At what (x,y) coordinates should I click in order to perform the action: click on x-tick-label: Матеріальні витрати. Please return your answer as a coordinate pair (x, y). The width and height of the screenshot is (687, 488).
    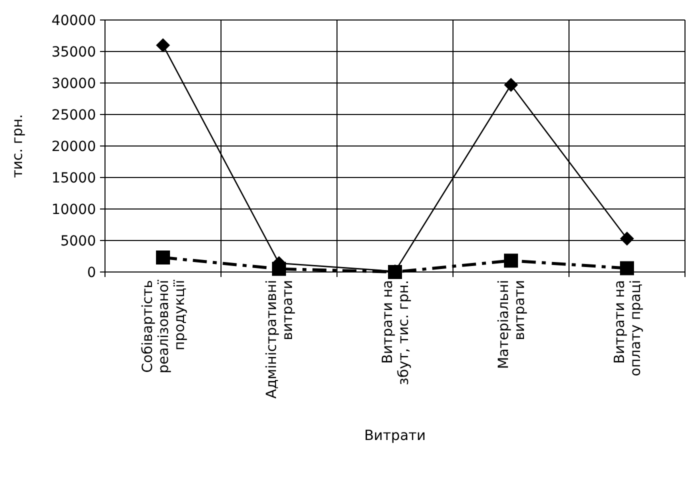
    Looking at the image, I should click on (512, 325).